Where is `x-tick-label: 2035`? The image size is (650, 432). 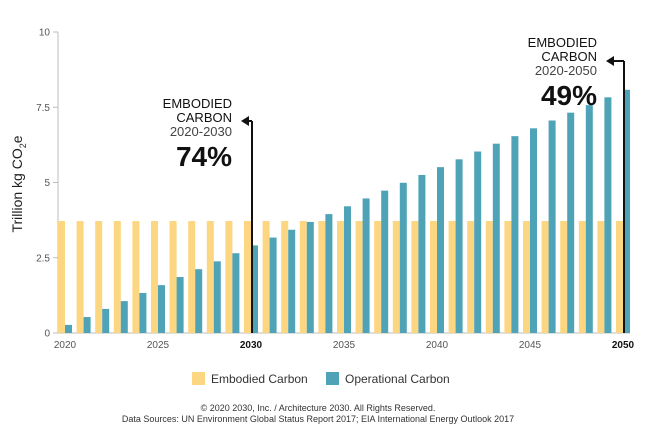
x-tick-label: 2035 is located at coordinates (344, 345).